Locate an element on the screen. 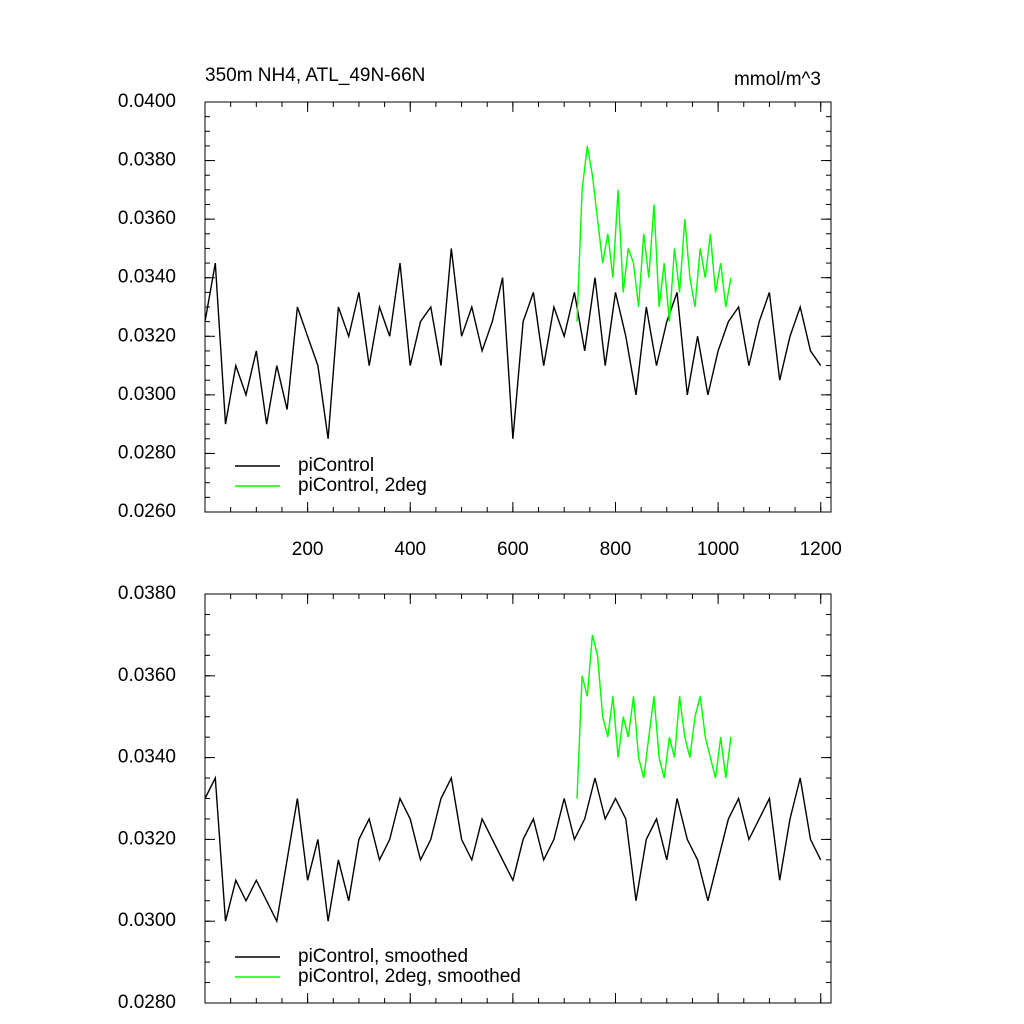  x-tick-label: 1000 is located at coordinates (718, 549).